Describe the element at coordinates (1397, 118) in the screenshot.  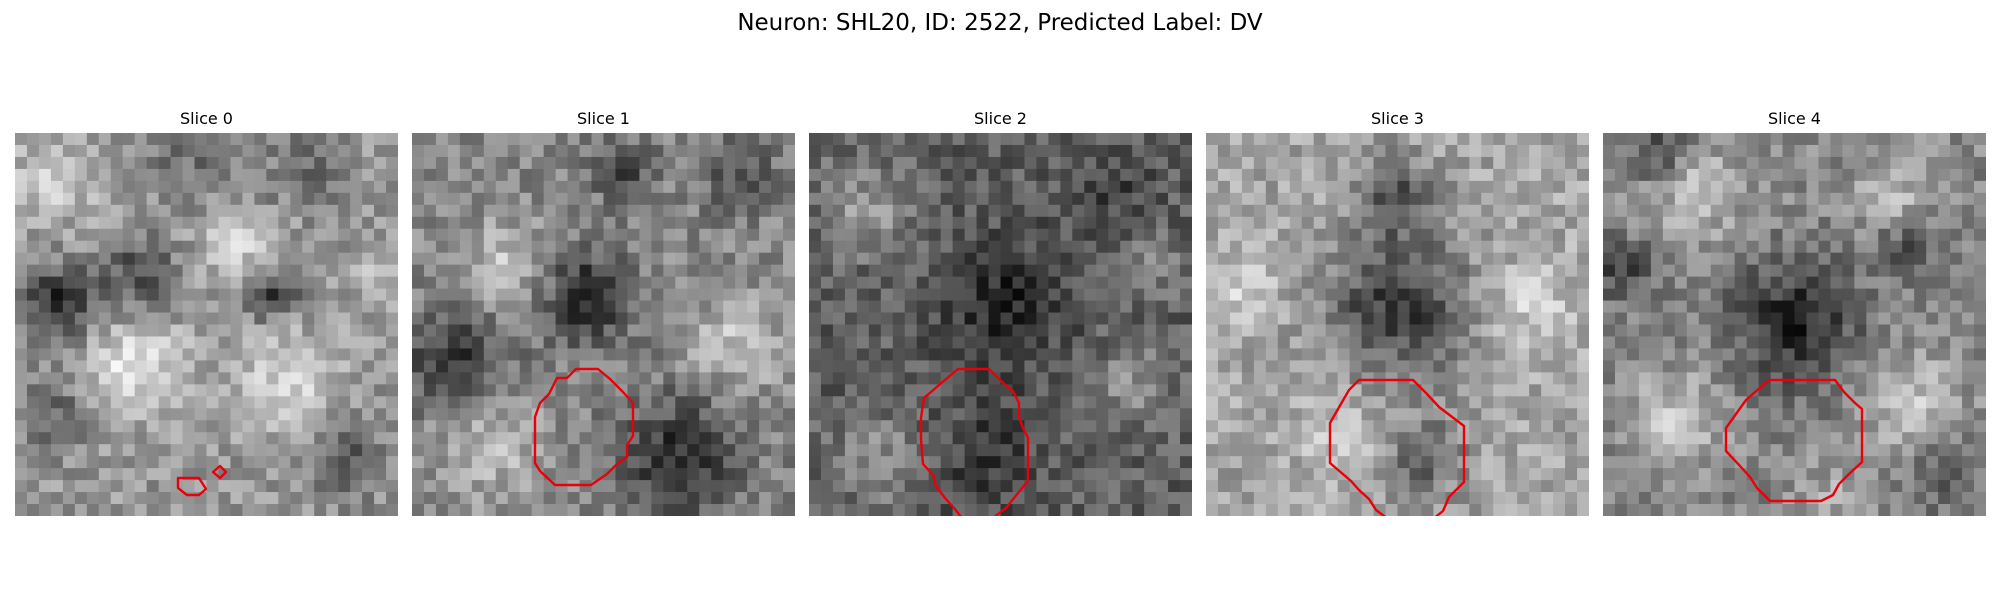
I see `slice-title: Slice 3` at that location.